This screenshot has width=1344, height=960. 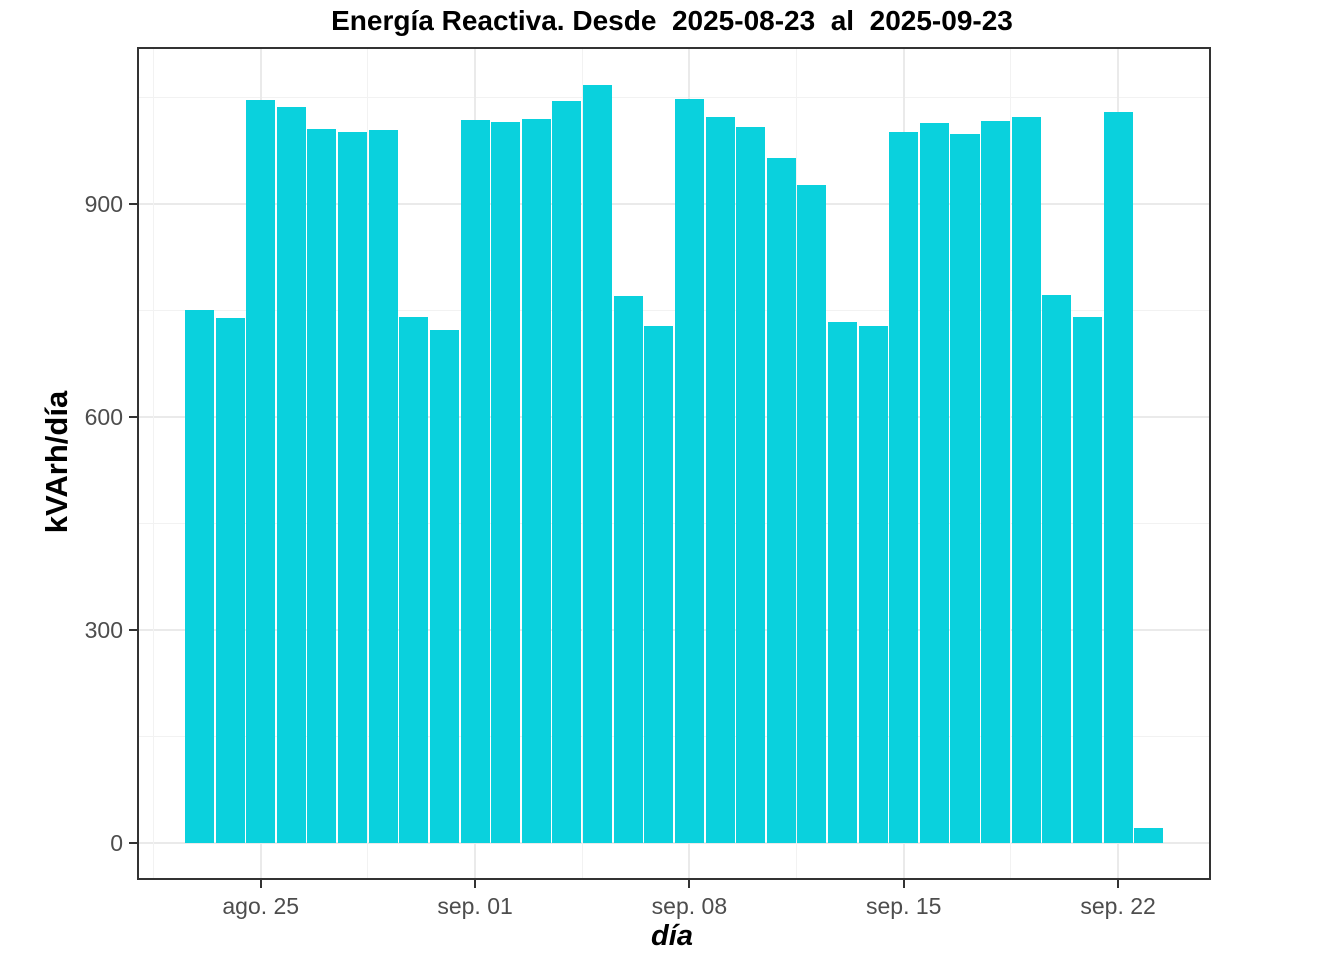 What do you see at coordinates (1118, 906) in the screenshot?
I see `x-tick-label: sep. 22` at bounding box center [1118, 906].